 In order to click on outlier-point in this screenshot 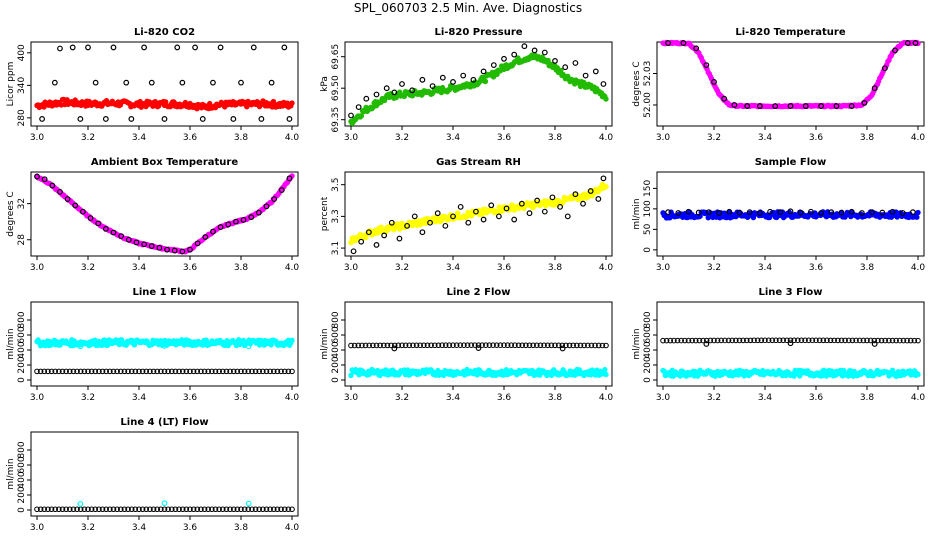, I will do `click(874, 344)`.